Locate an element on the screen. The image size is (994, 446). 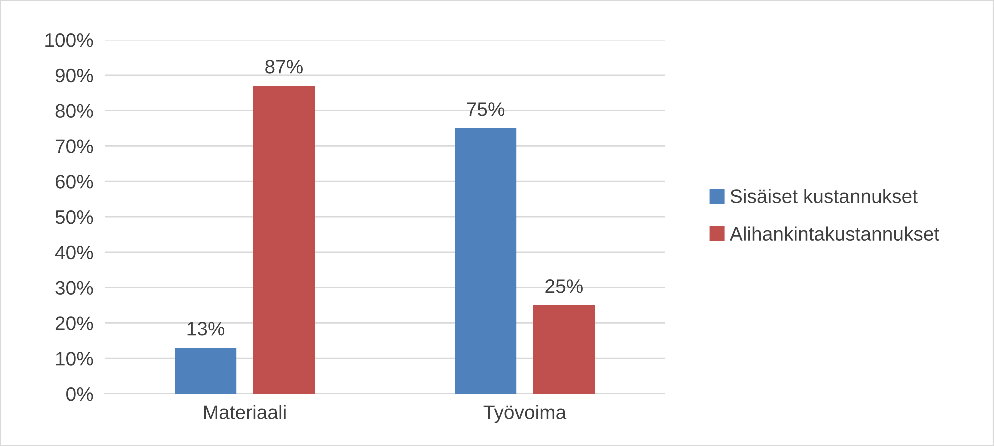
data-label: 75% is located at coordinates (486, 109).